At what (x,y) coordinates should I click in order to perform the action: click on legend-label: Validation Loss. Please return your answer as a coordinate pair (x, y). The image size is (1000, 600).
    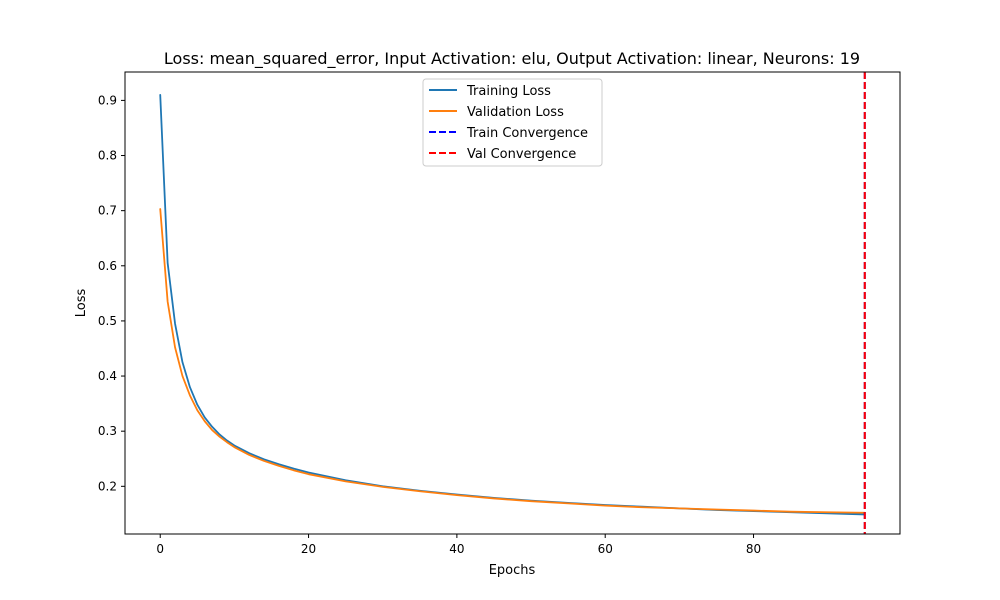
    Looking at the image, I should click on (515, 112).